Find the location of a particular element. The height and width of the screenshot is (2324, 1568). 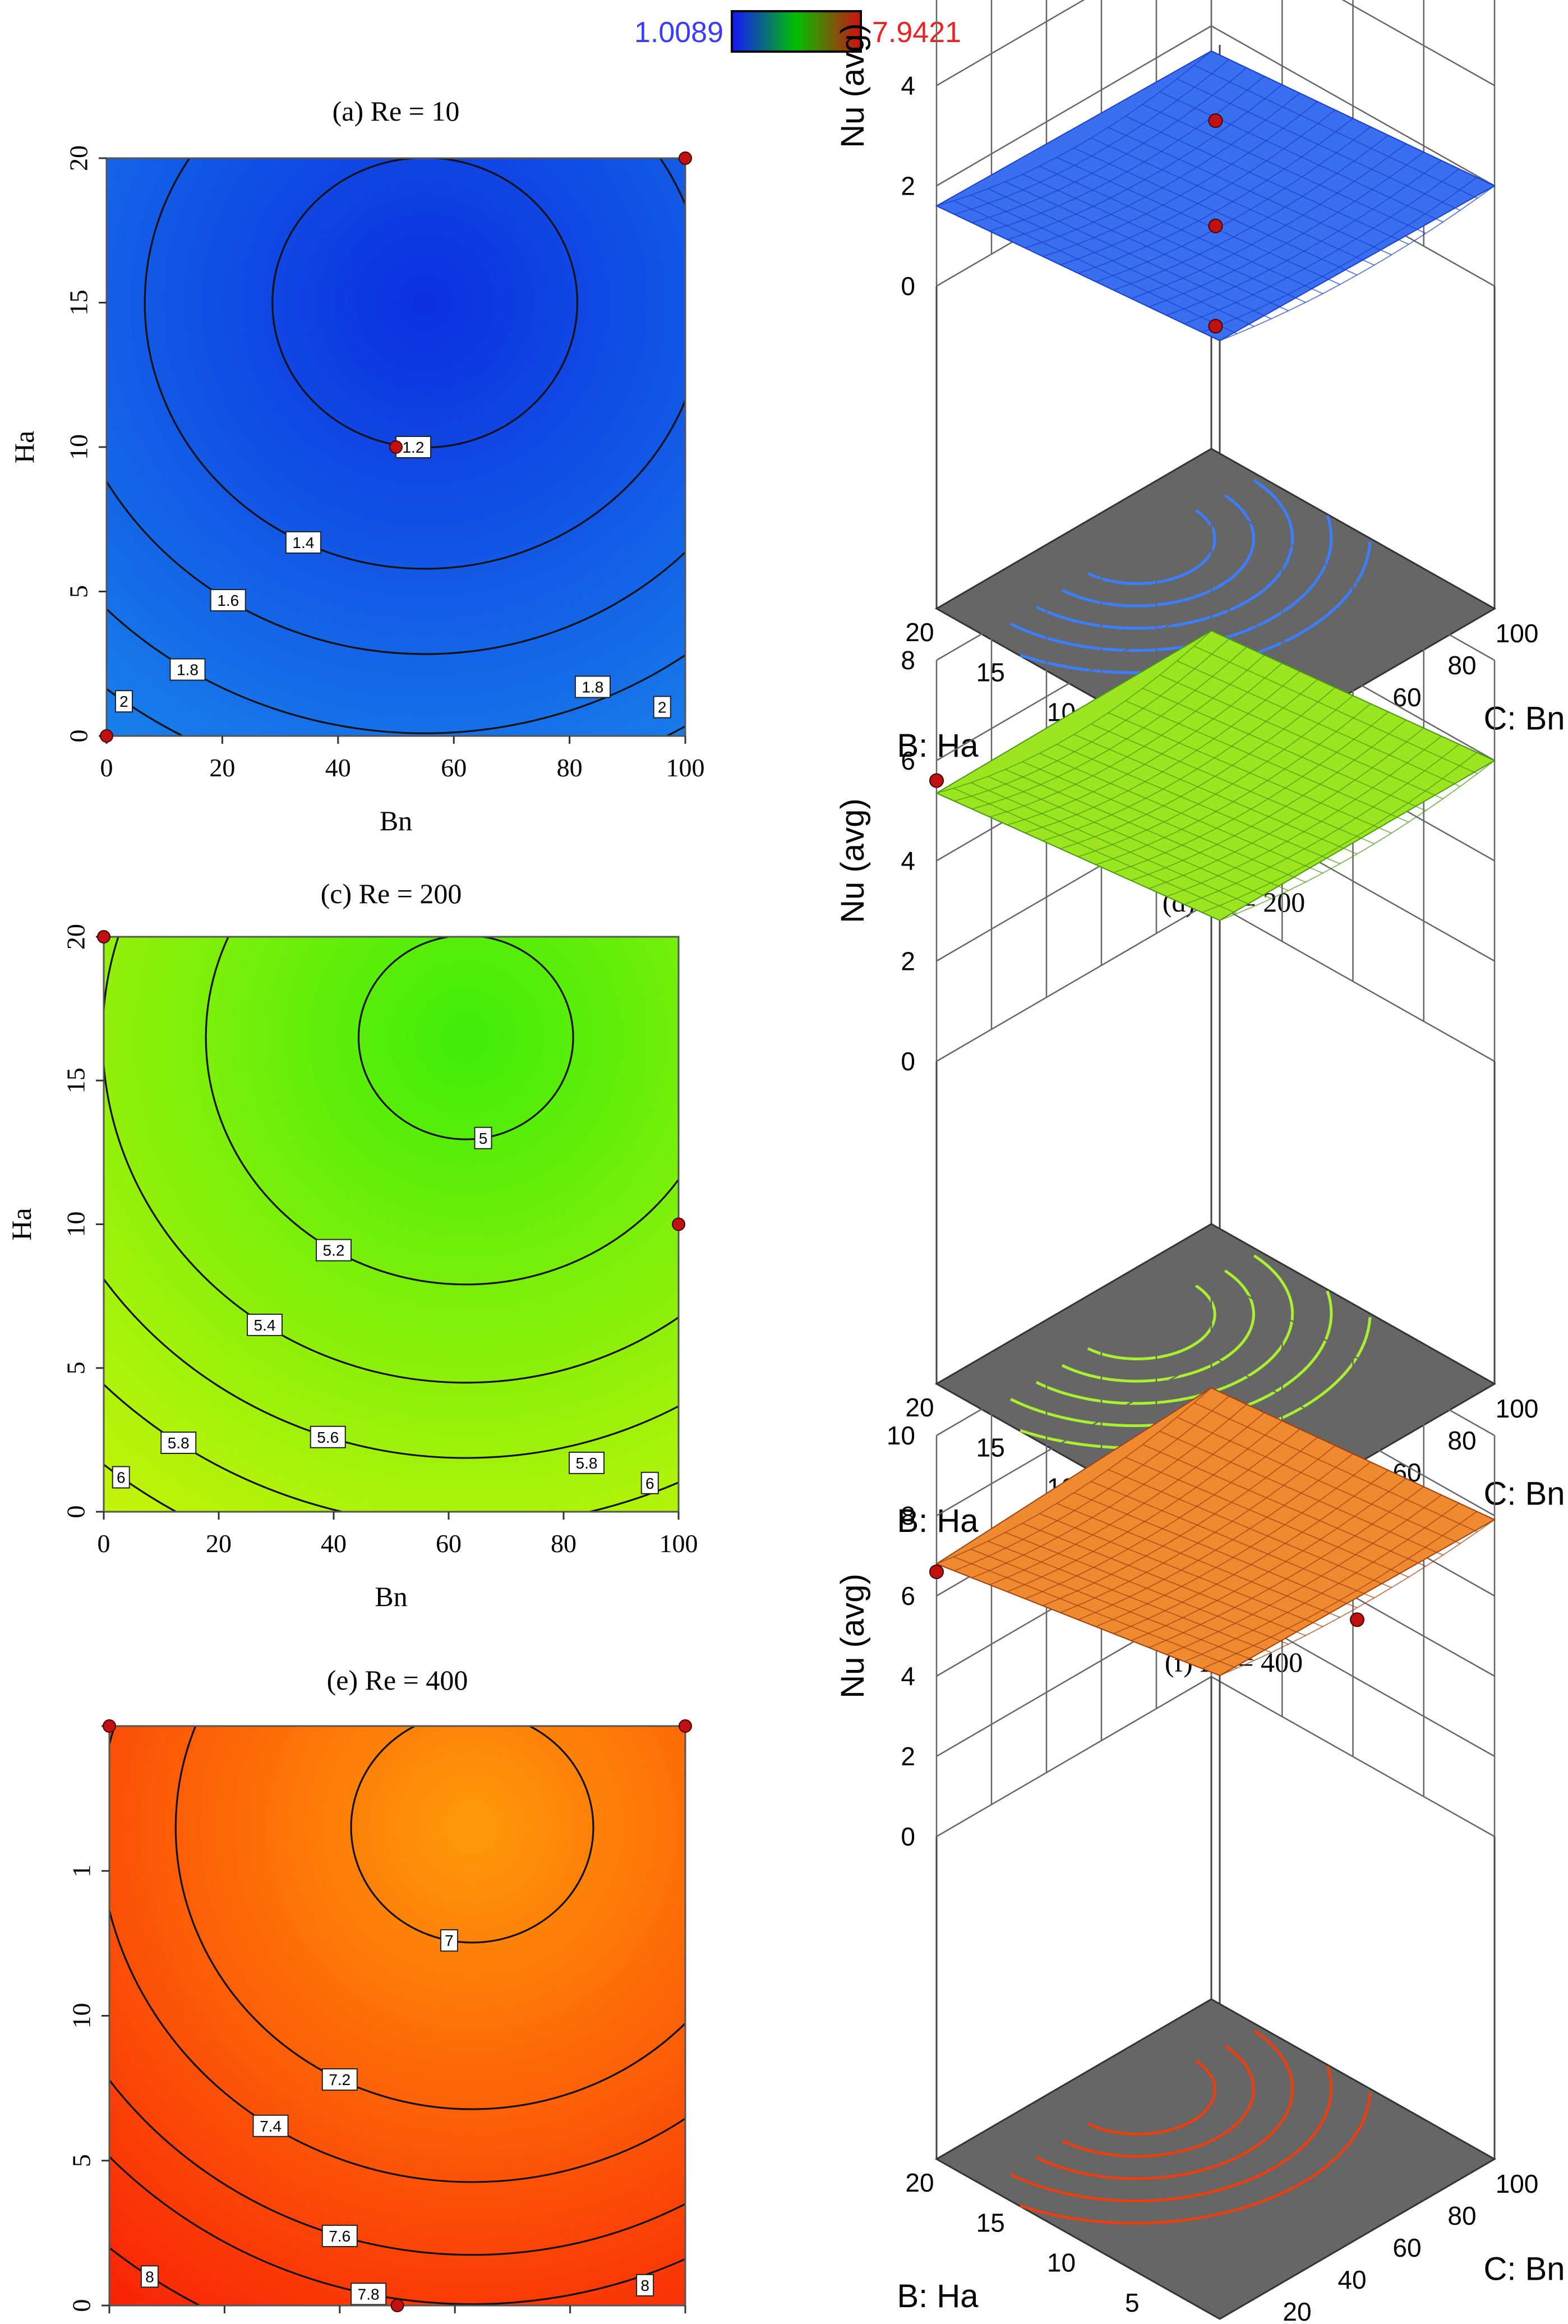

contour-label: 7 is located at coordinates (449, 1940).